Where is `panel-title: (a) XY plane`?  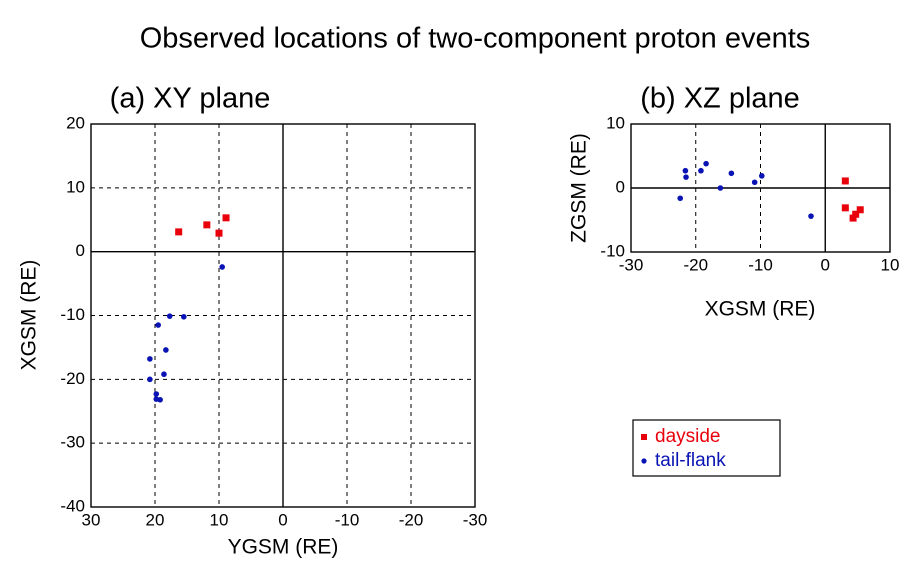 panel-title: (a) XY plane is located at coordinates (190, 99).